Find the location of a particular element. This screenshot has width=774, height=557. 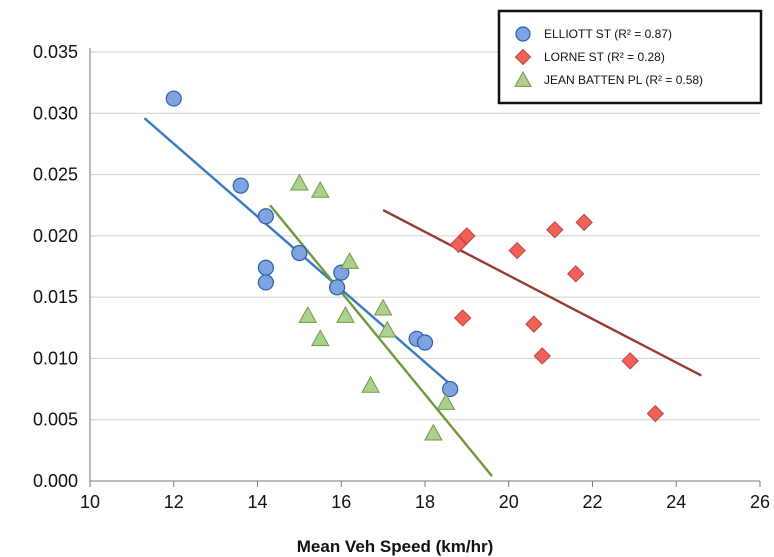

legend-label: ELLIOTT ST (R² = 0.87) is located at coordinates (608, 34).